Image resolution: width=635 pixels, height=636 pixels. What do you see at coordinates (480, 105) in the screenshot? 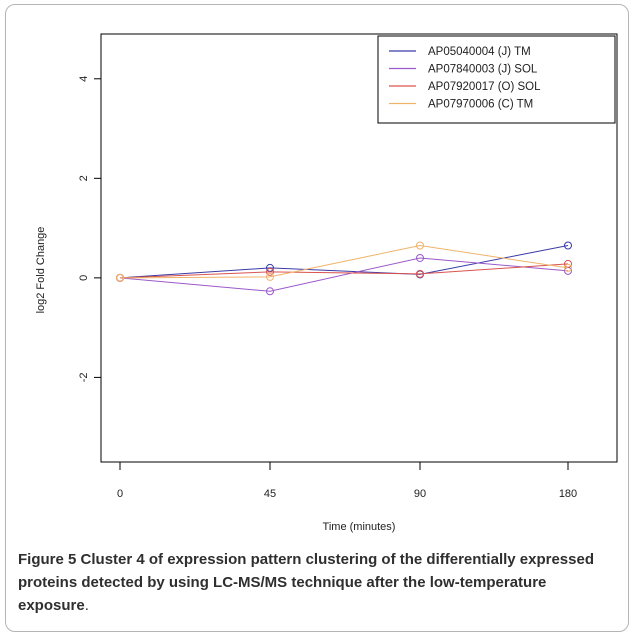
I see `legend-label: AP07970006 (C) TM` at bounding box center [480, 105].